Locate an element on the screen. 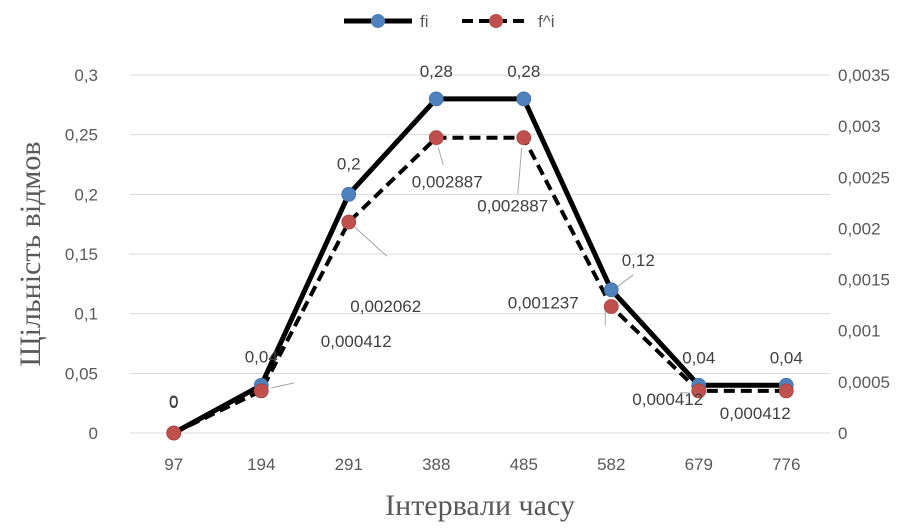 This screenshot has width=909, height=530. legend-label-fi: fi is located at coordinates (424, 21).